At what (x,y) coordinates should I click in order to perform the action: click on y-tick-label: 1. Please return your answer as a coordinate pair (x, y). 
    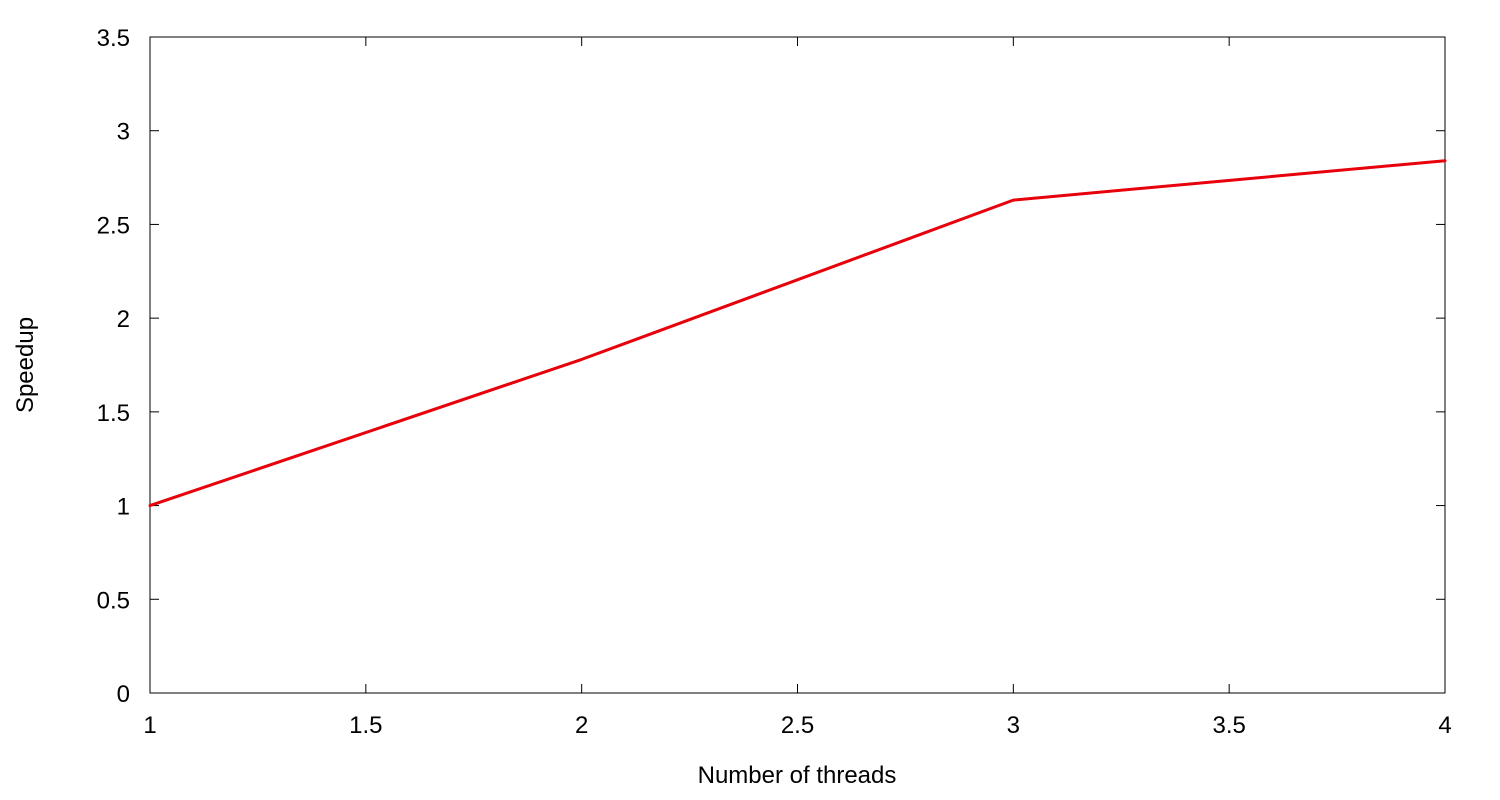
    Looking at the image, I should click on (123, 507).